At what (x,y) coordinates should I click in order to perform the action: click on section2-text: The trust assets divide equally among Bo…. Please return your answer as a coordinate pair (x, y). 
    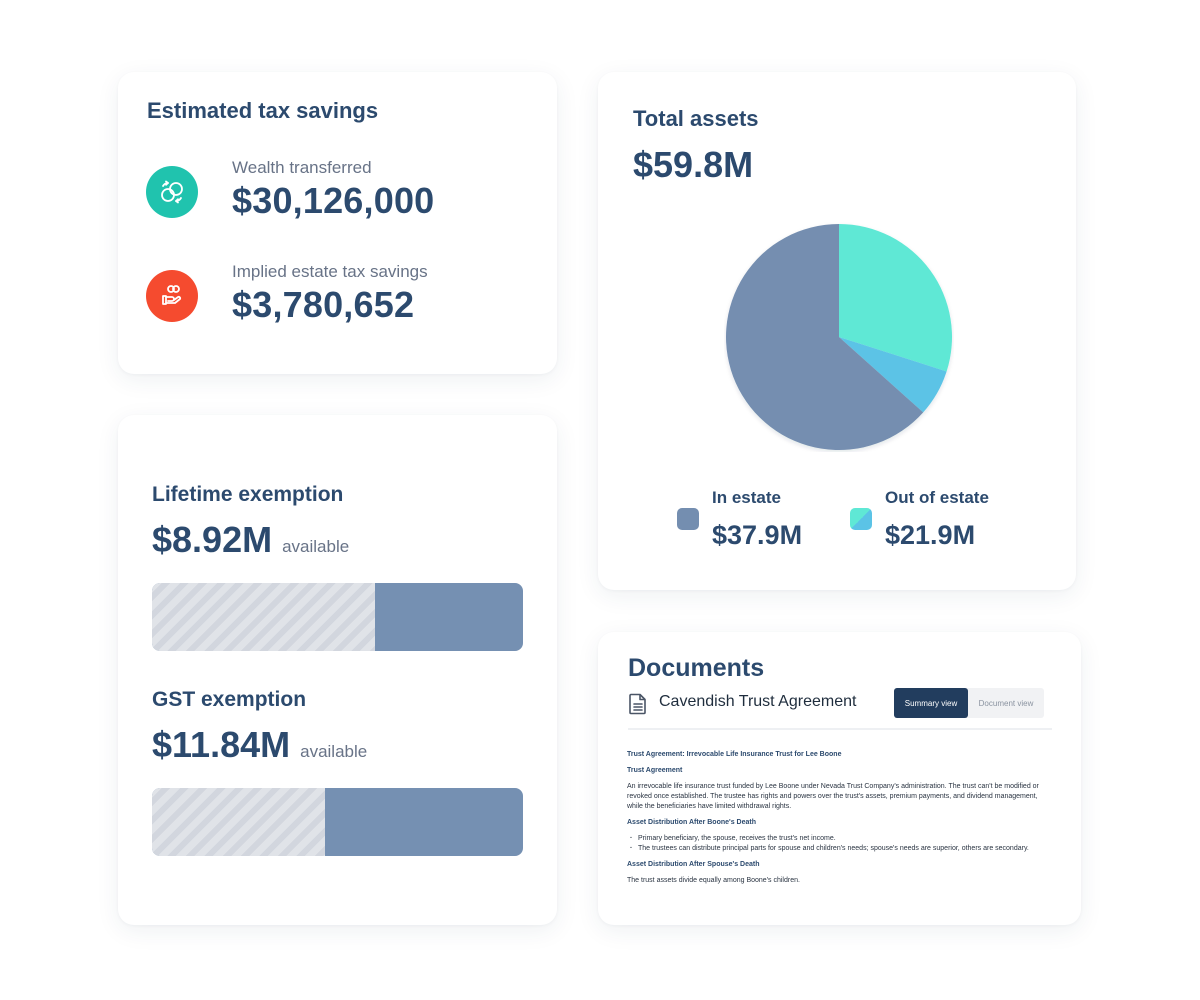
    Looking at the image, I should click on (713, 880).